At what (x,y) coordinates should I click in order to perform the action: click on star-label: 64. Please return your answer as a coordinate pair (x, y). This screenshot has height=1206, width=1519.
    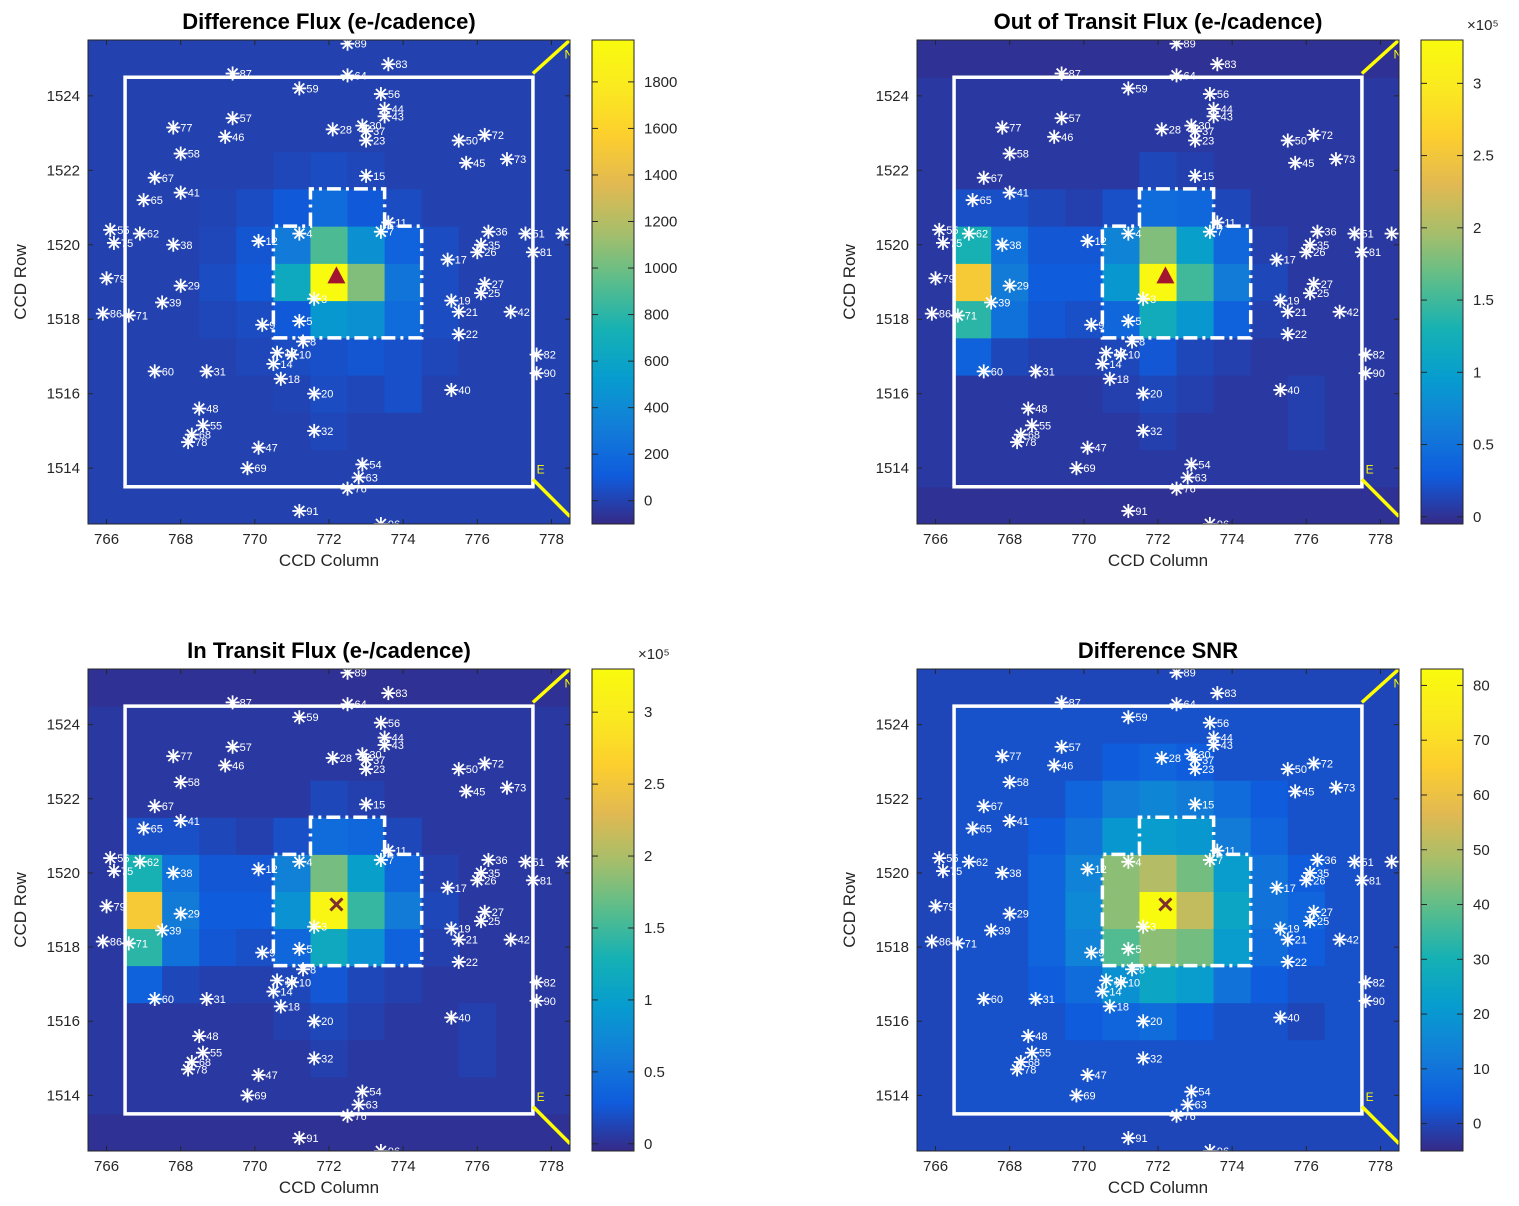
    Looking at the image, I should click on (361, 76).